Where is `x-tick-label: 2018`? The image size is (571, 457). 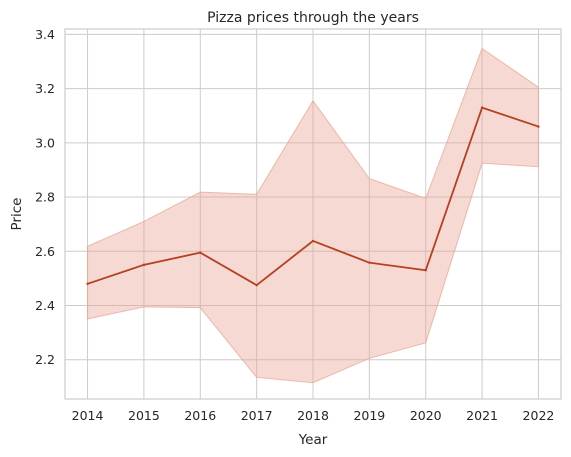
x-tick-label: 2018 is located at coordinates (313, 415).